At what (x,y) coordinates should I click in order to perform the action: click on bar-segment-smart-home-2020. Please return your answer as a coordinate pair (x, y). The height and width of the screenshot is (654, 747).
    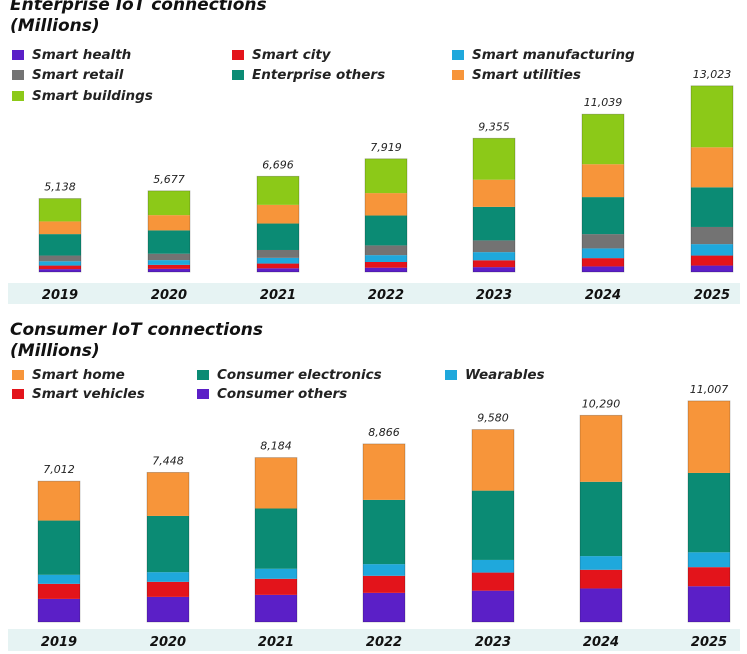
    Looking at the image, I should click on (168, 494).